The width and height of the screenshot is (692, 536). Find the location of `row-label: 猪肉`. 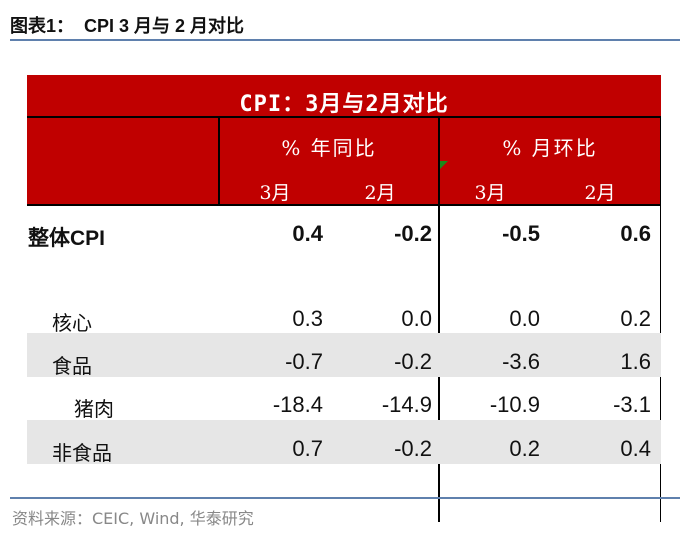

row-label: 猪肉 is located at coordinates (94, 409).